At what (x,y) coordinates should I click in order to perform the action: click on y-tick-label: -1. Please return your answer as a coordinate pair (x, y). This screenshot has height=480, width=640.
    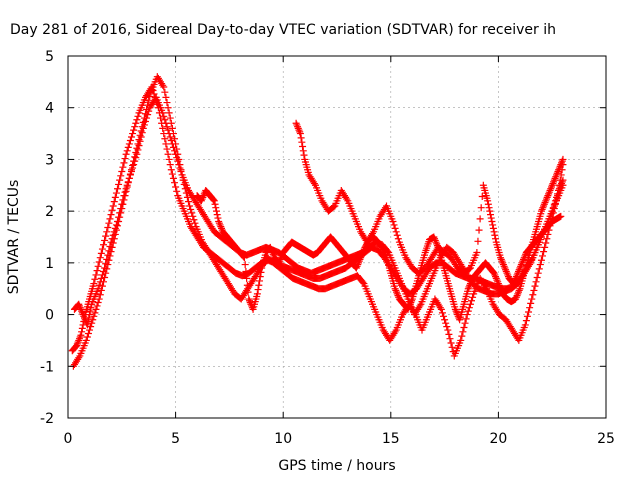
    Looking at the image, I should click on (47, 367).